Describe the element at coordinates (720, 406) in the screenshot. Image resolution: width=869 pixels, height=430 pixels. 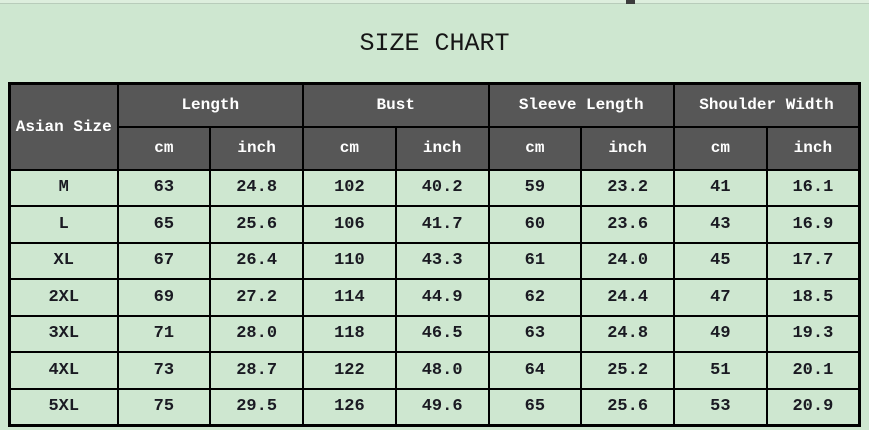
I see `value-cell: 53` at that location.